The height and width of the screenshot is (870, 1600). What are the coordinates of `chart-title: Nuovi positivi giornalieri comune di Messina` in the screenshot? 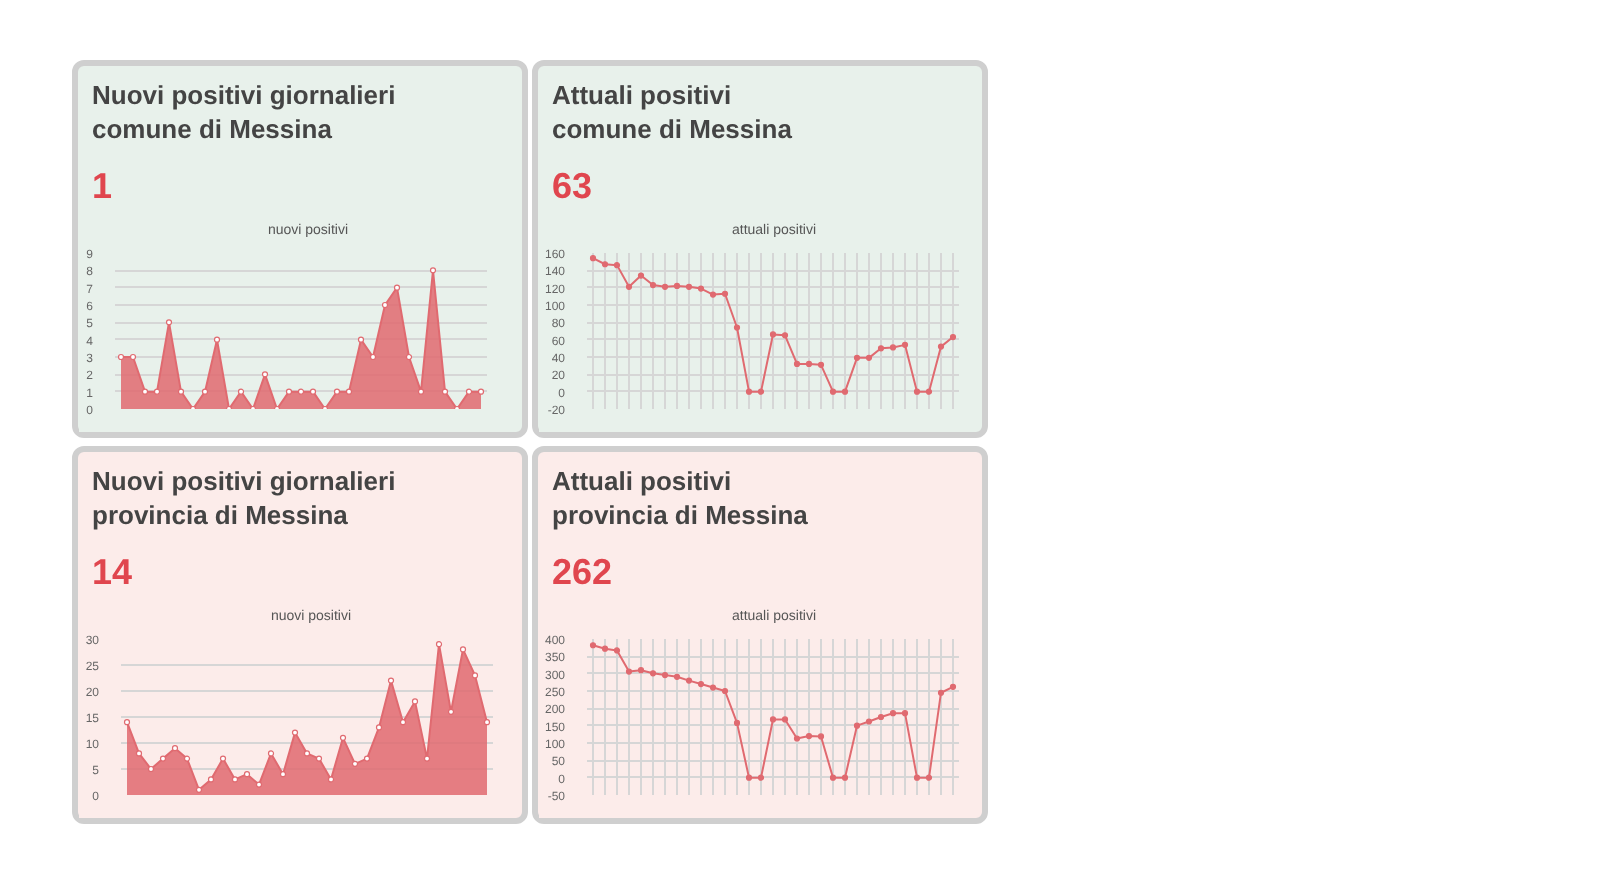 It's located at (244, 112).